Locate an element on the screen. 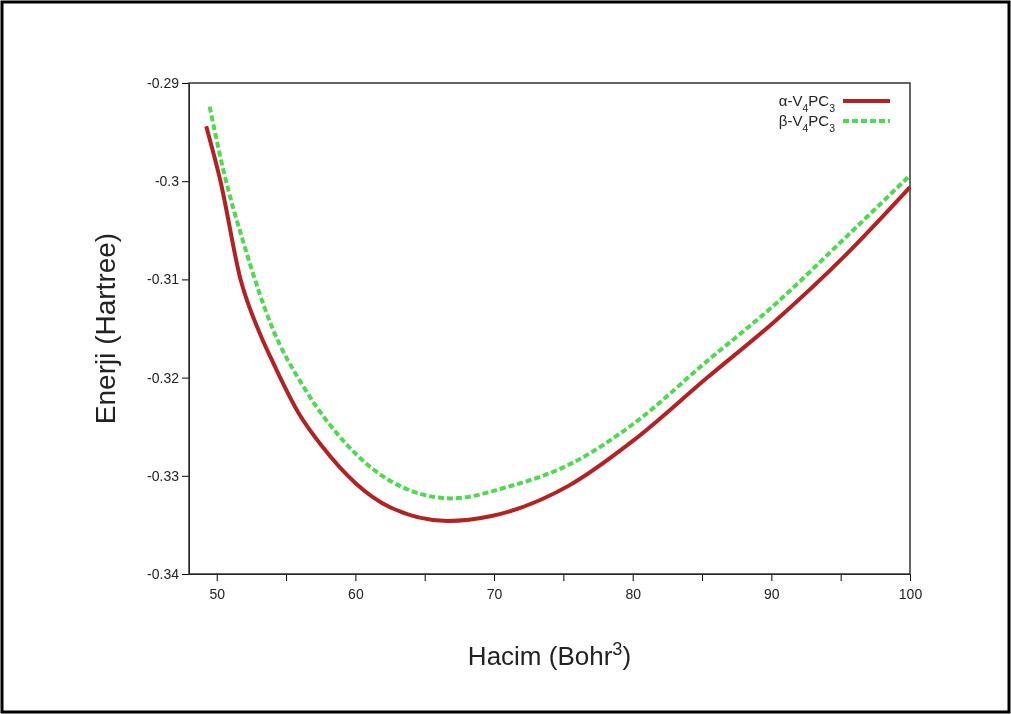  x-tick-label: 60 is located at coordinates (356, 594).